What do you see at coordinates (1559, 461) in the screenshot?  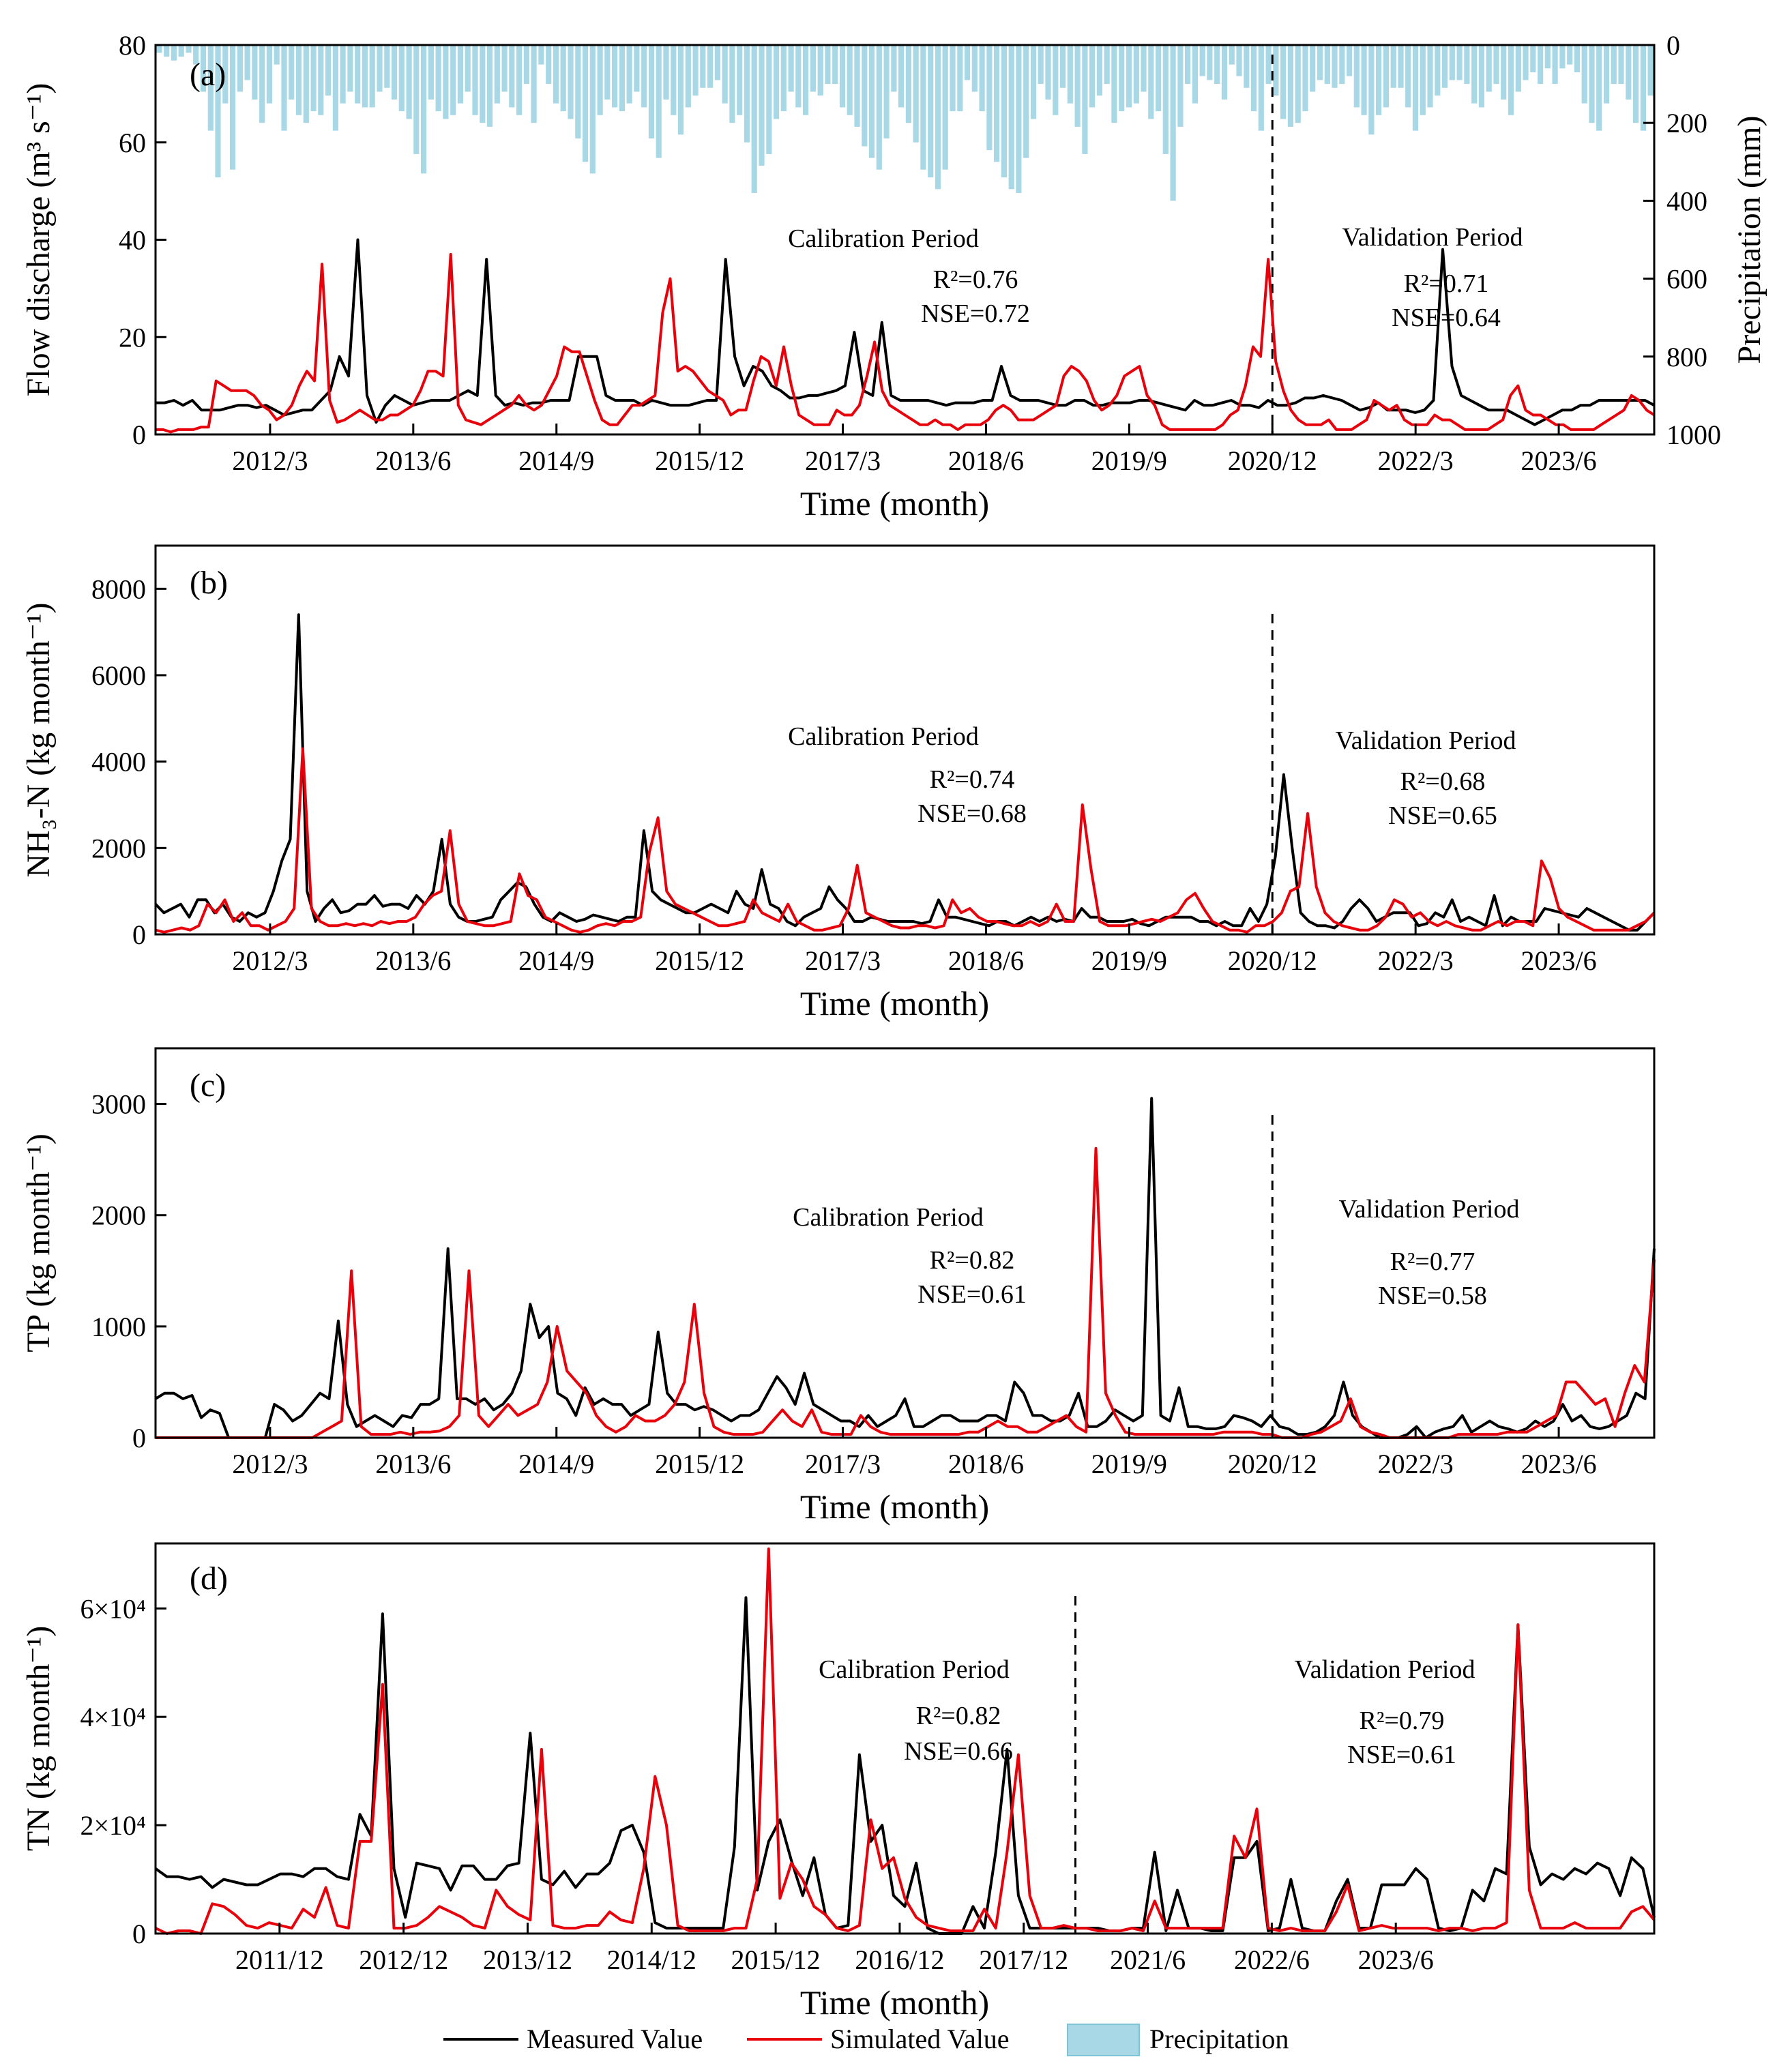 I see `x-tick-label: 2023/6` at bounding box center [1559, 461].